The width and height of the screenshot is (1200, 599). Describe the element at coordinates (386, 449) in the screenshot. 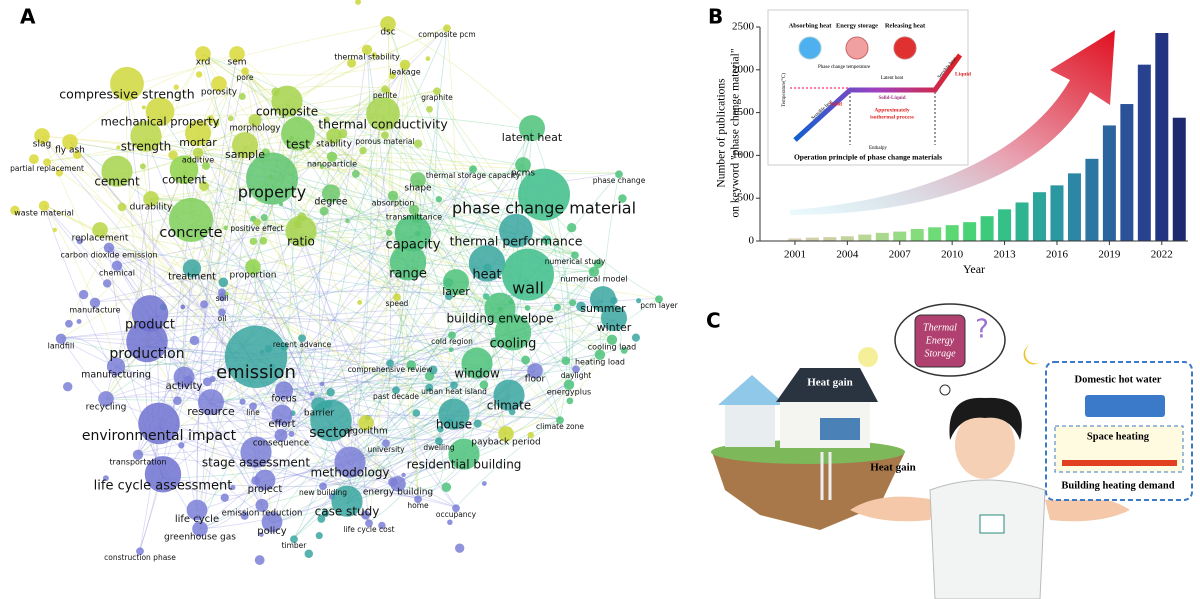

I see `node-label: university` at that location.